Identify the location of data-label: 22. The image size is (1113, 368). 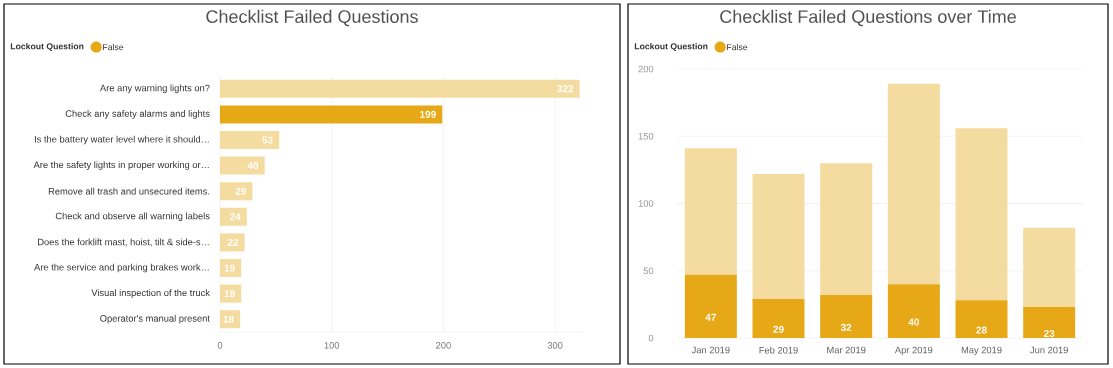
(233, 242).